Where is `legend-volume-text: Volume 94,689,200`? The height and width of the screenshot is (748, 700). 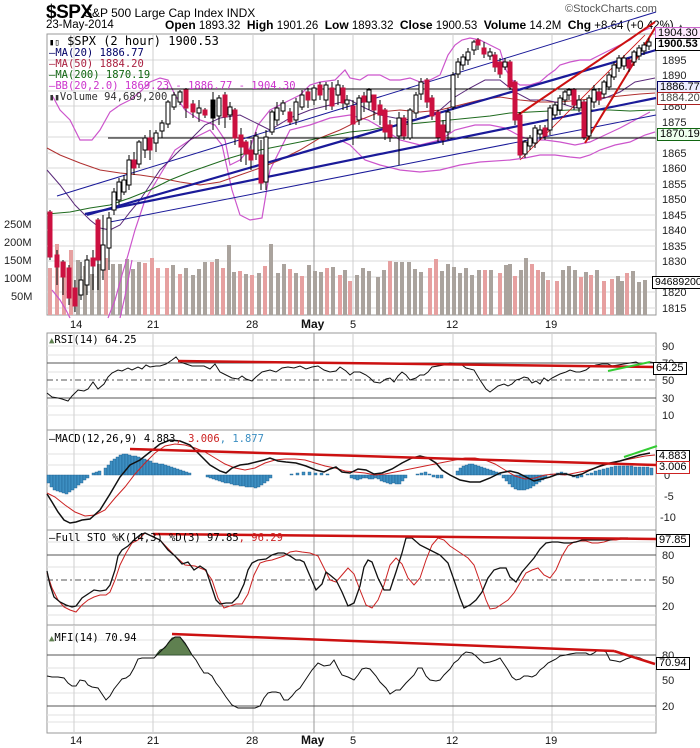
legend-volume-text: Volume 94,689,200 is located at coordinates (113, 97).